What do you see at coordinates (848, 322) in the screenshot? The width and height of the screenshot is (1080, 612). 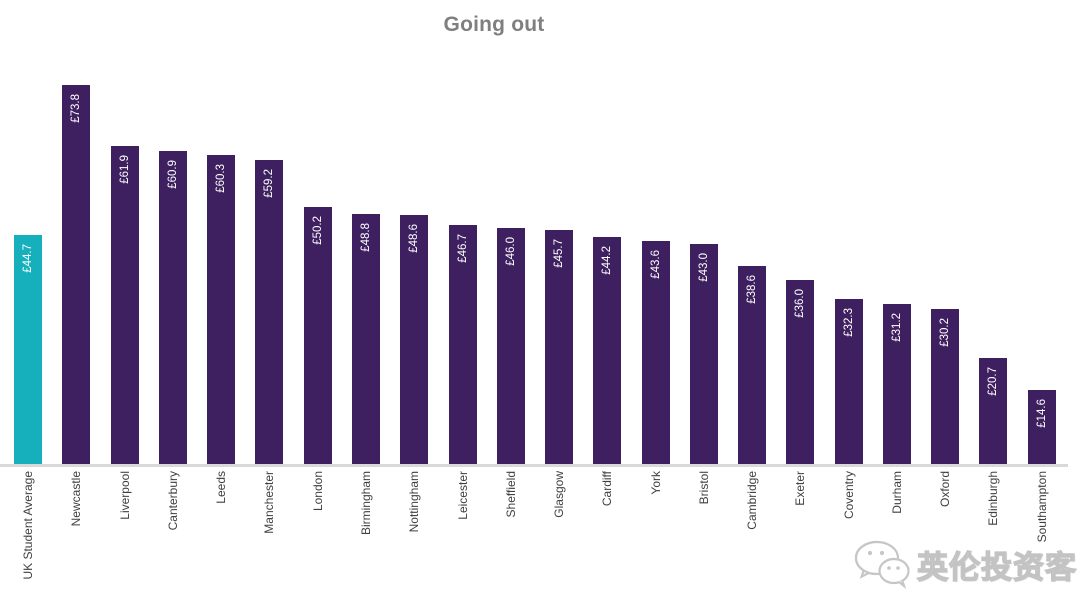 I see `bar-value-label: £32.3` at bounding box center [848, 322].